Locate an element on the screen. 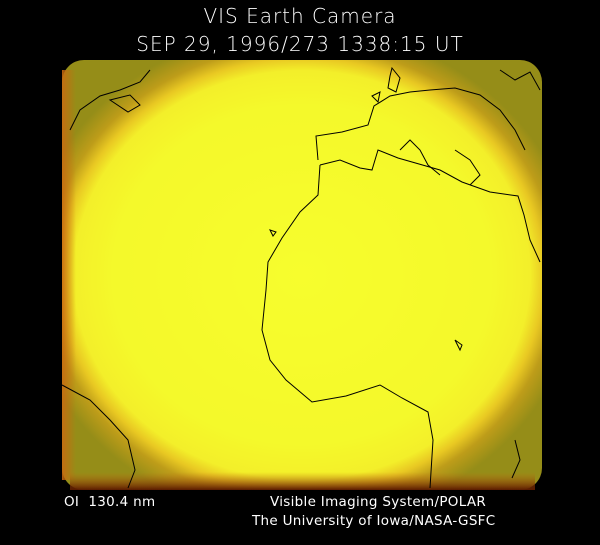 The width and height of the screenshot is (600, 545). title: VIS Earth Camera is located at coordinates (300, 16).